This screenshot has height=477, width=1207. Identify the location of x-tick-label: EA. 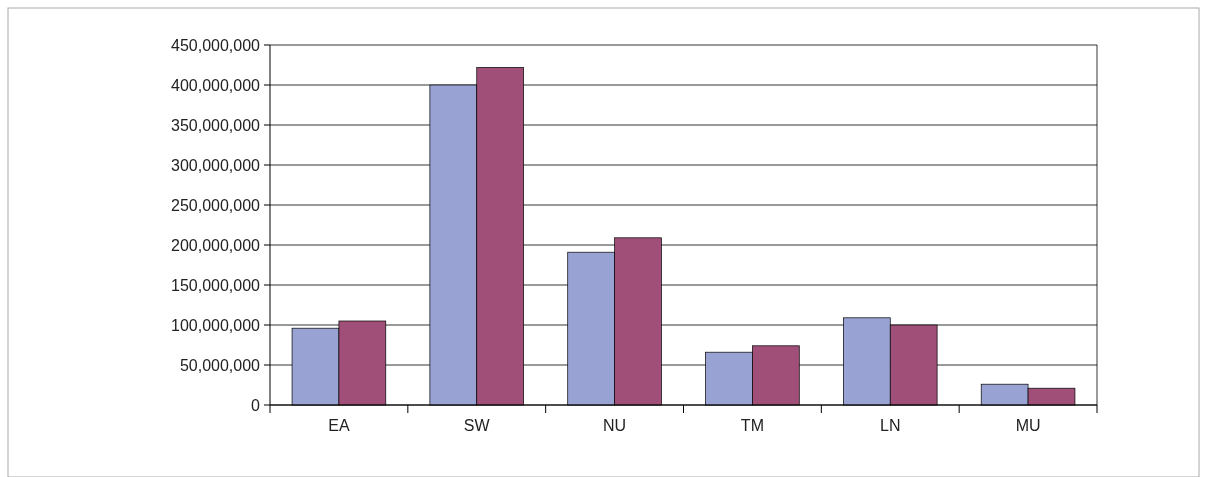
(339, 425).